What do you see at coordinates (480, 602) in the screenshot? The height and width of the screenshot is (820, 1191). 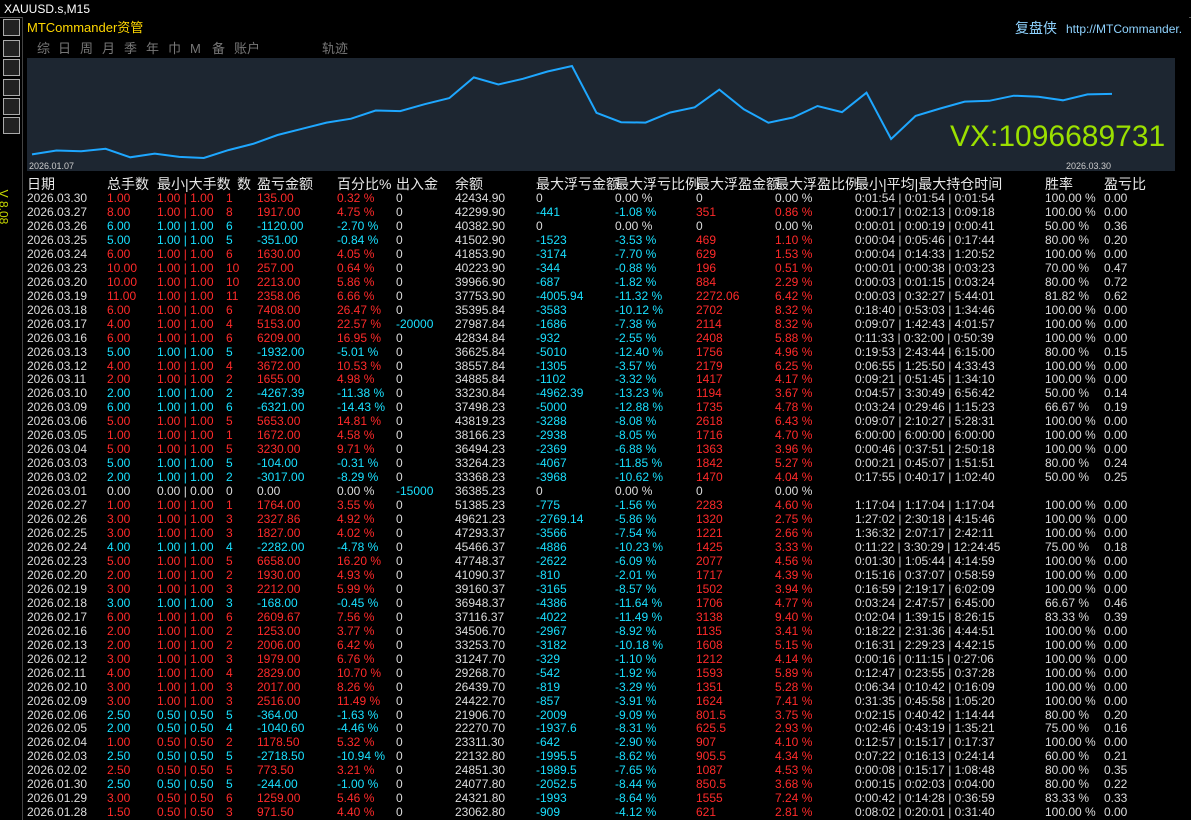 I see `table-cell: 36948.37` at bounding box center [480, 602].